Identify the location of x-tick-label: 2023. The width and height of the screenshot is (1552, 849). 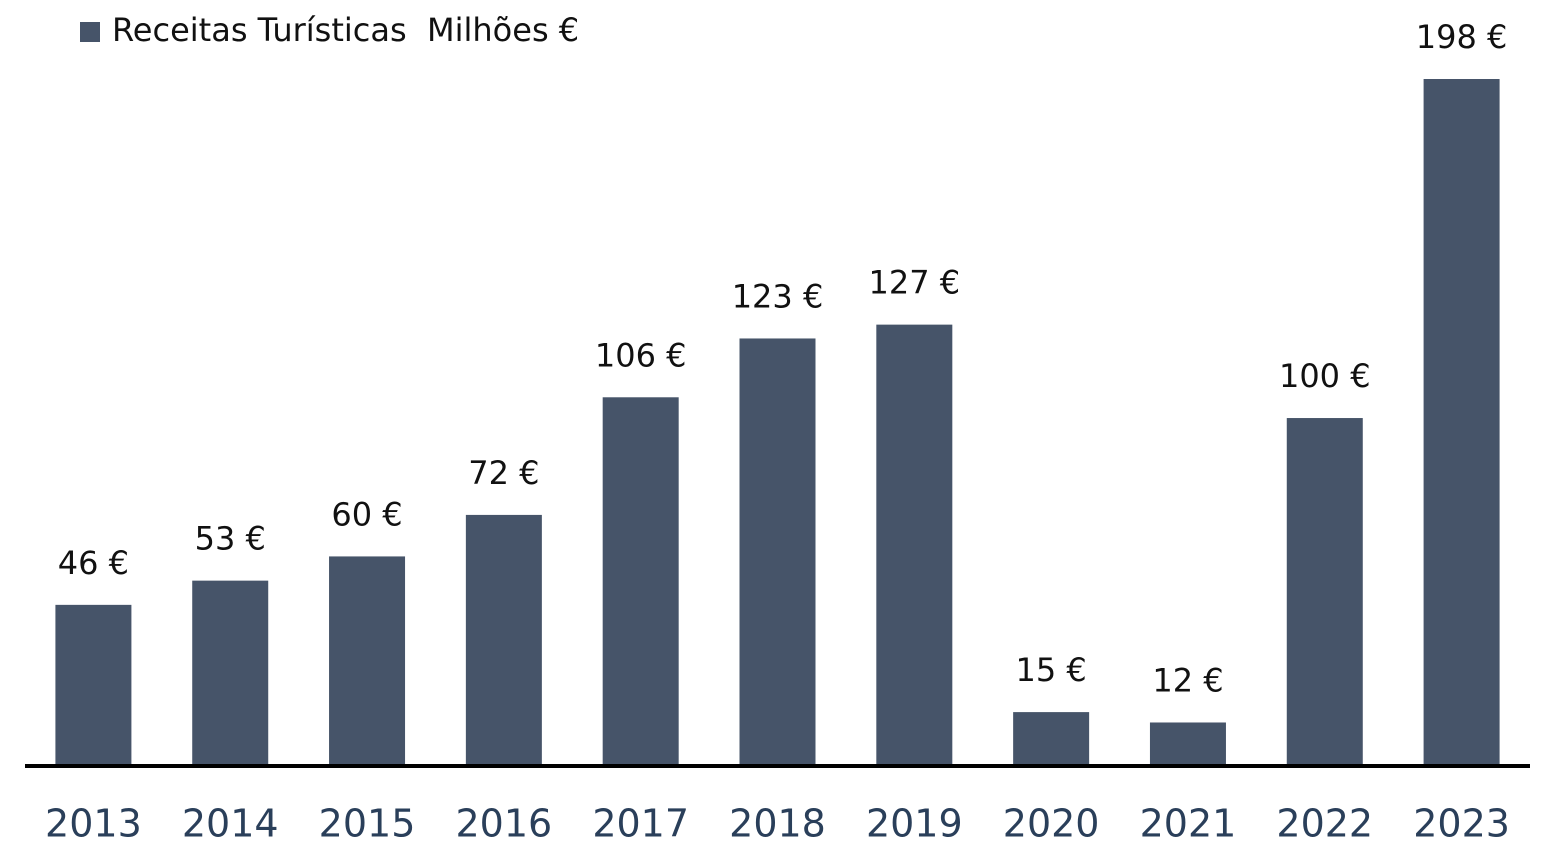
(1461, 824).